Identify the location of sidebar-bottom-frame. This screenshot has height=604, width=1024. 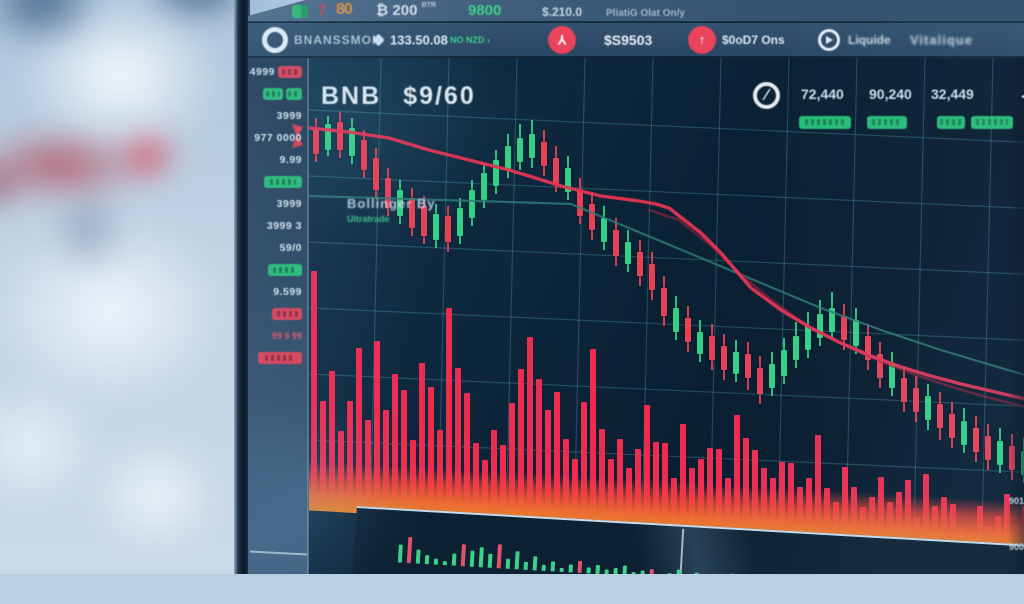
(279, 552).